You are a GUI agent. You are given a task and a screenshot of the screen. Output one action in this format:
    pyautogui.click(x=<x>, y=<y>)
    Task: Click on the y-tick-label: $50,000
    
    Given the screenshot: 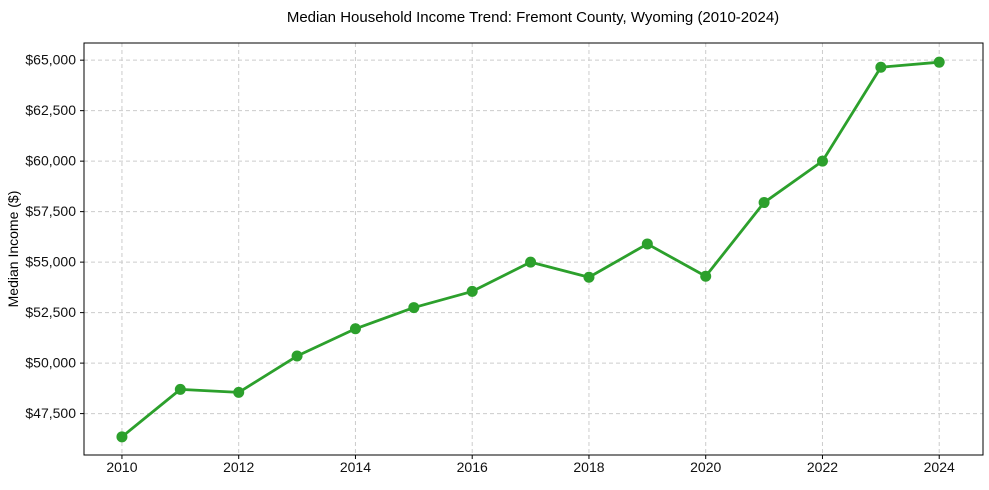 What is the action you would take?
    pyautogui.click(x=50, y=363)
    